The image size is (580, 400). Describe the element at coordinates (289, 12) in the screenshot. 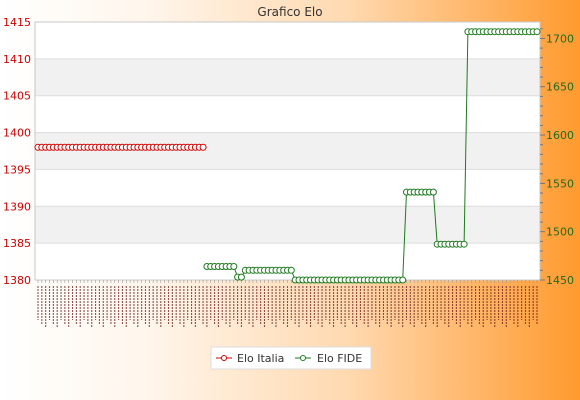

I see `chart-title: Grafico Elo` at that location.